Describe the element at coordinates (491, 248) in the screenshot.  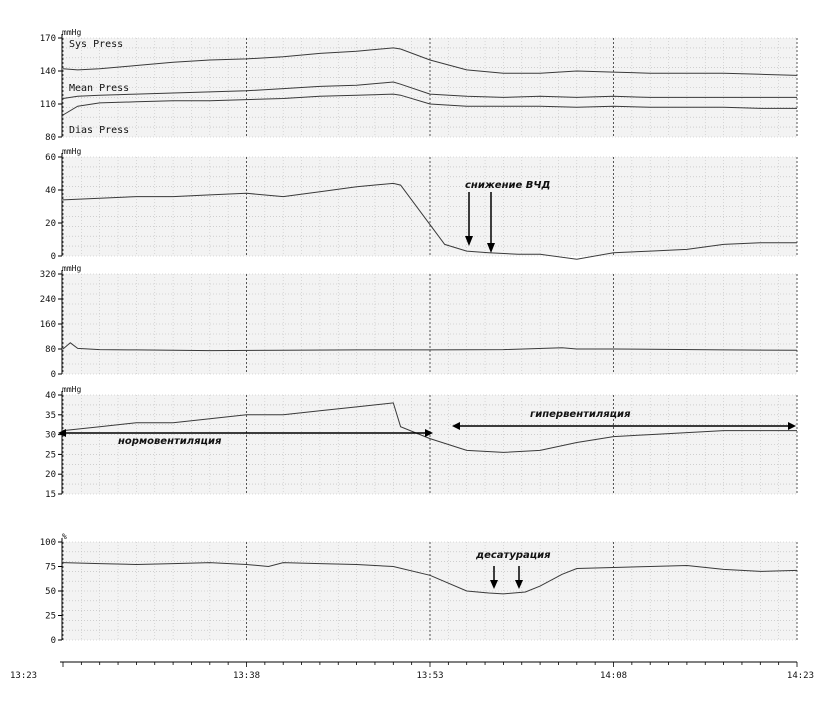
I see `icp-arrow-2-head` at that location.